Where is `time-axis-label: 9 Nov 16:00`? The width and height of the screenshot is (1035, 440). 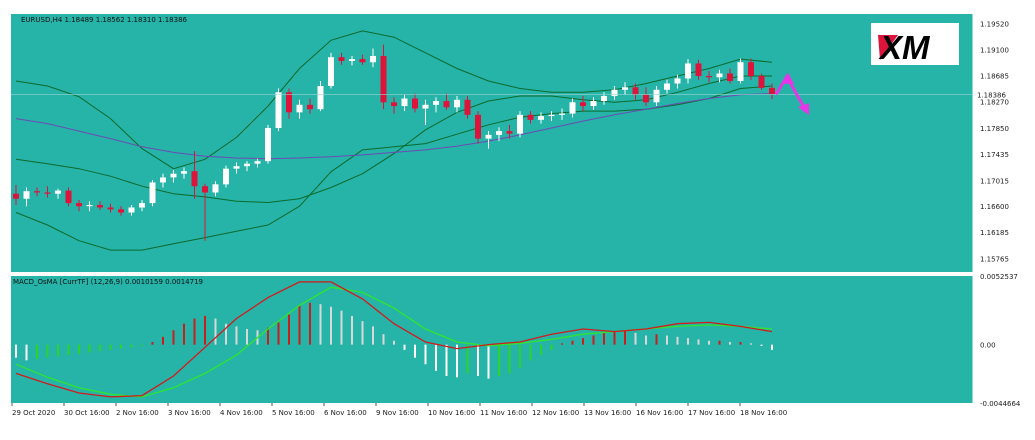 time-axis-label: 9 Nov 16:00 is located at coordinates (397, 413).